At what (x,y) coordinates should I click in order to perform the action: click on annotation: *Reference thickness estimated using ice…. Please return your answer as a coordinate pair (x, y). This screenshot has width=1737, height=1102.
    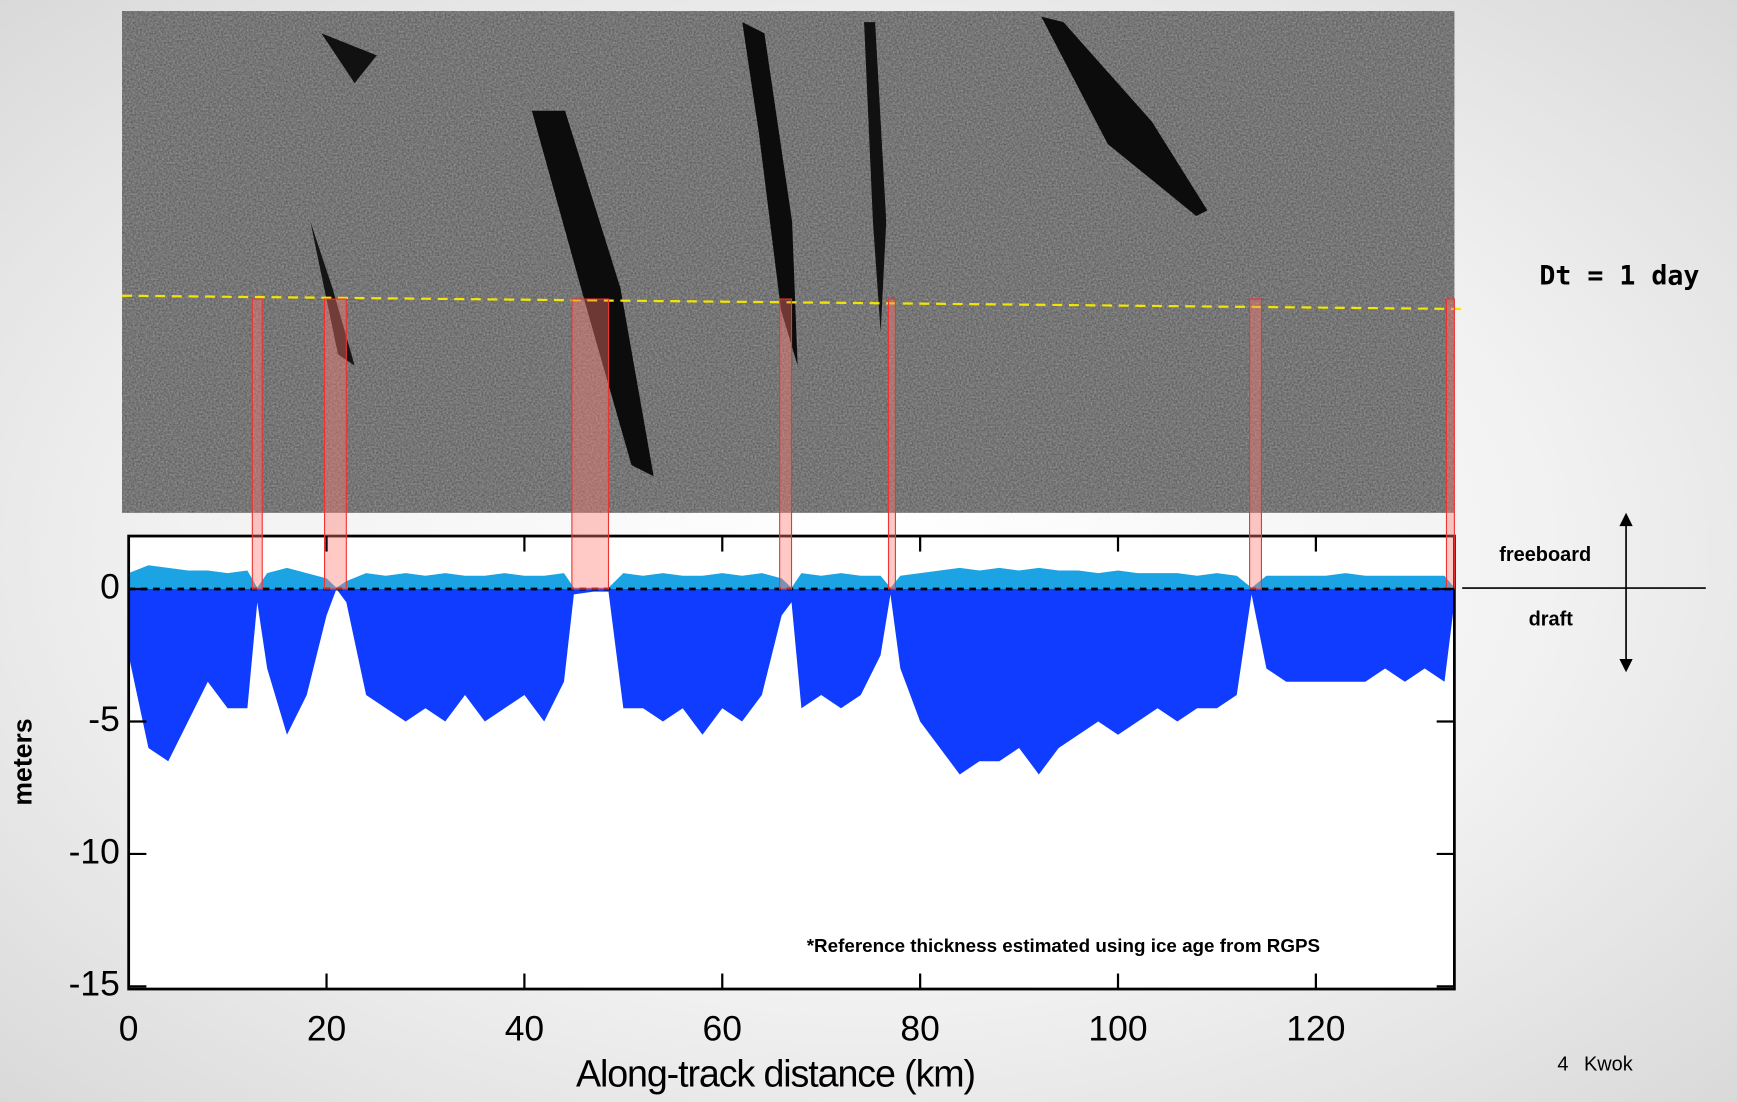
    Looking at the image, I should click on (1063, 945).